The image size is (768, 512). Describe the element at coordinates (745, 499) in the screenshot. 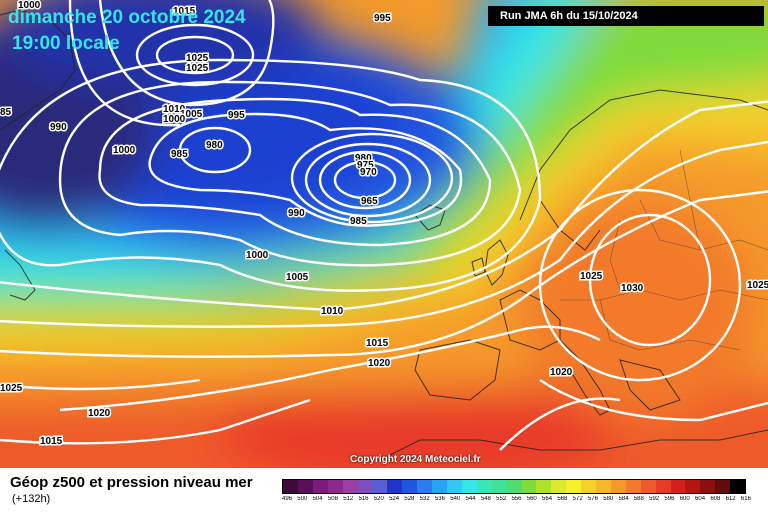

I see `color-scale-label: 616` at that location.